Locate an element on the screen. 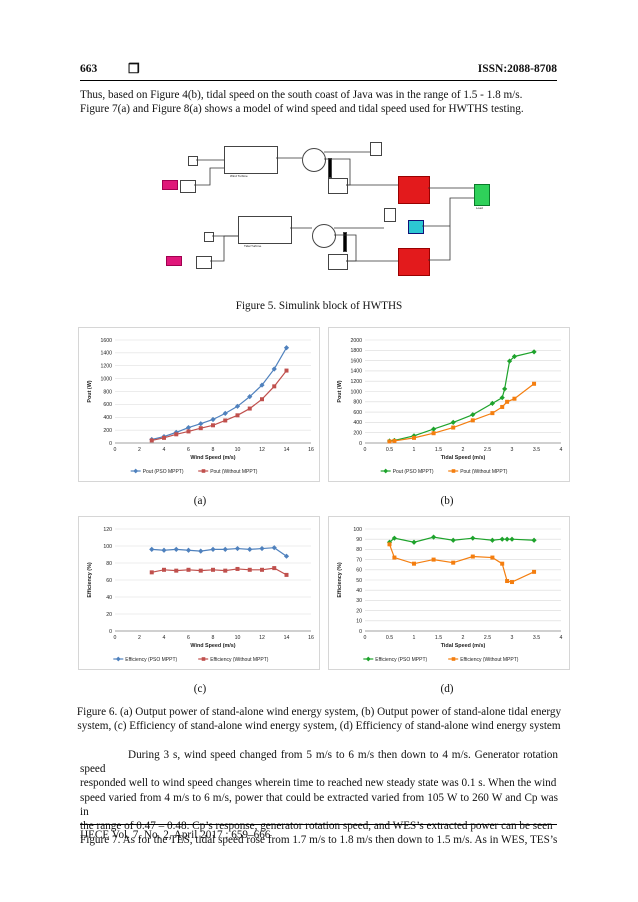 The width and height of the screenshot is (638, 902). x-tick-label: 6 is located at coordinates (188, 450).